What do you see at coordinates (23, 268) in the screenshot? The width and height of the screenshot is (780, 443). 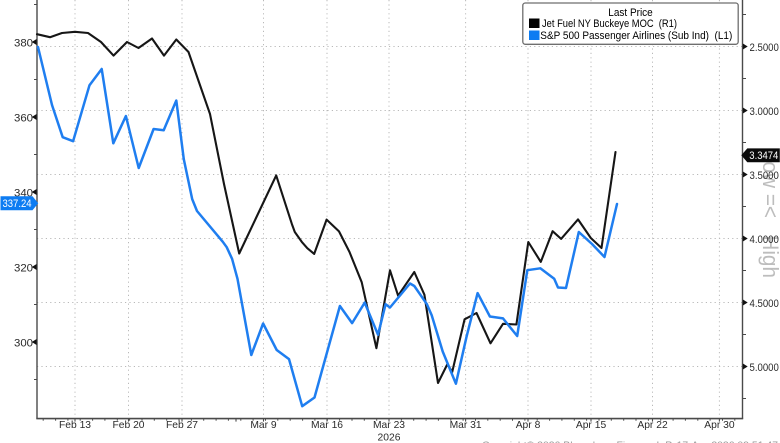 I see `svg-text: 320` at bounding box center [23, 268].